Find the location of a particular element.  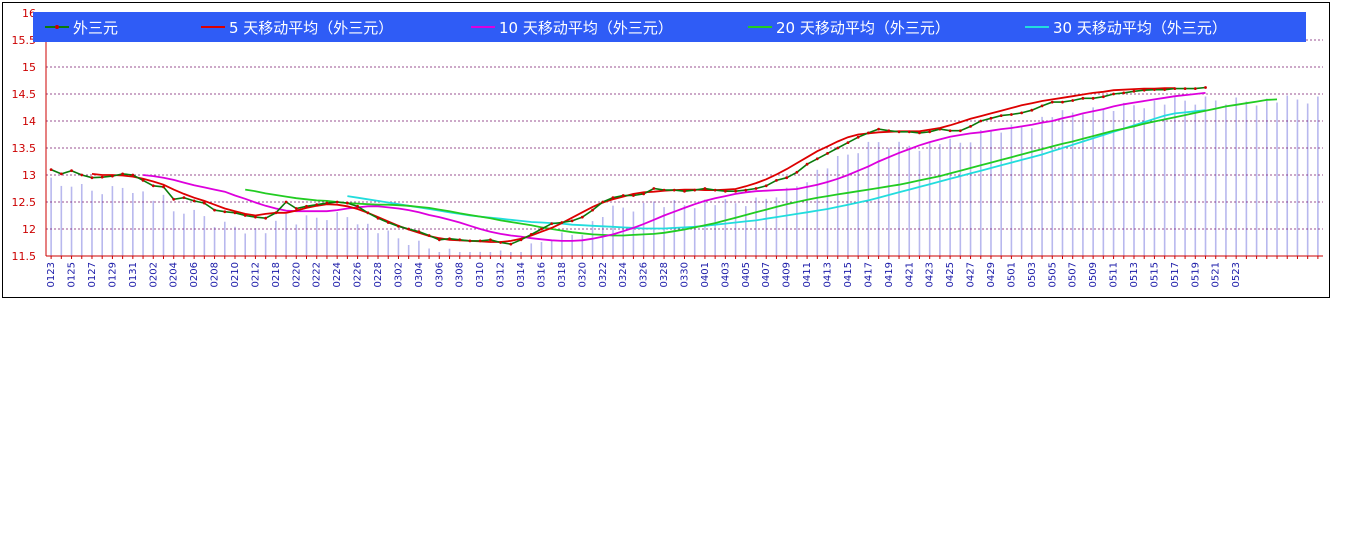

x-tick-label: 0131 is located at coordinates (133, 274).